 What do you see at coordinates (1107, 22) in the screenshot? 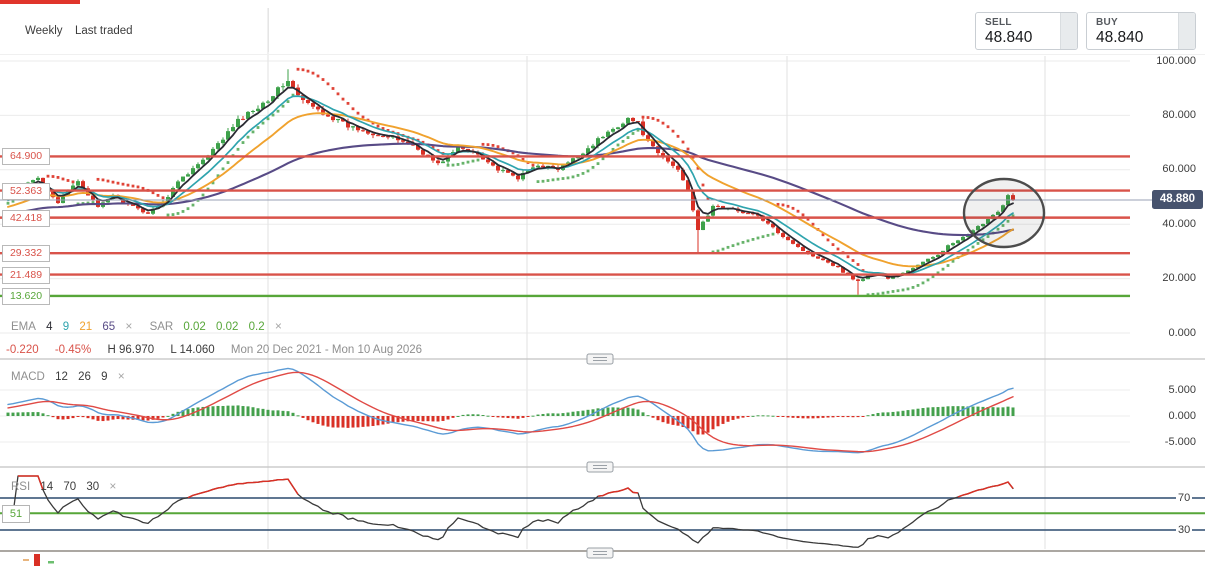
I see `buy-label: BUY` at bounding box center [1107, 22].